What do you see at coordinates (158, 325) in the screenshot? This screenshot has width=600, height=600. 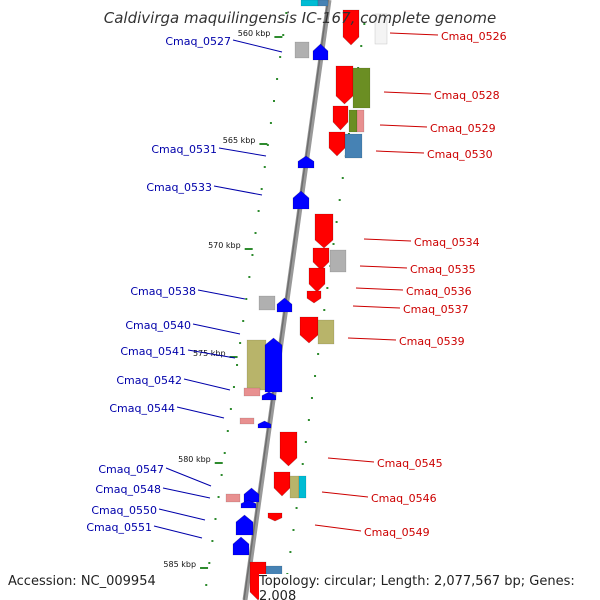 I see `gene-label-reverse: Cmaq_0540` at bounding box center [158, 325].